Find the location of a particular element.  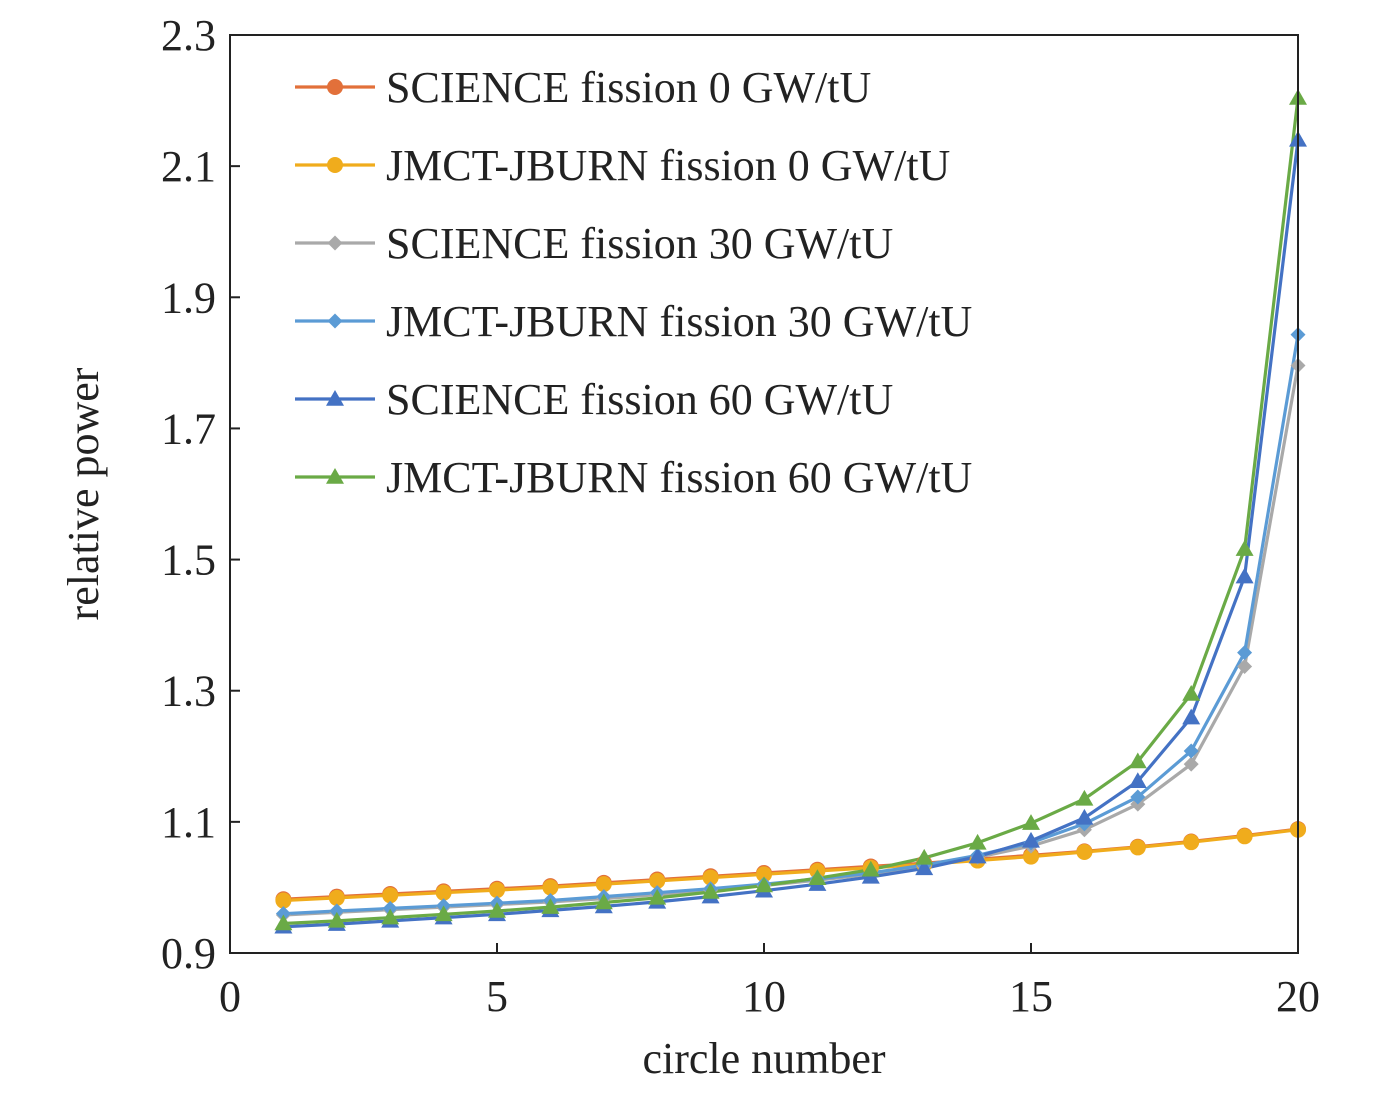

x-tick-label: 10 is located at coordinates (764, 996).